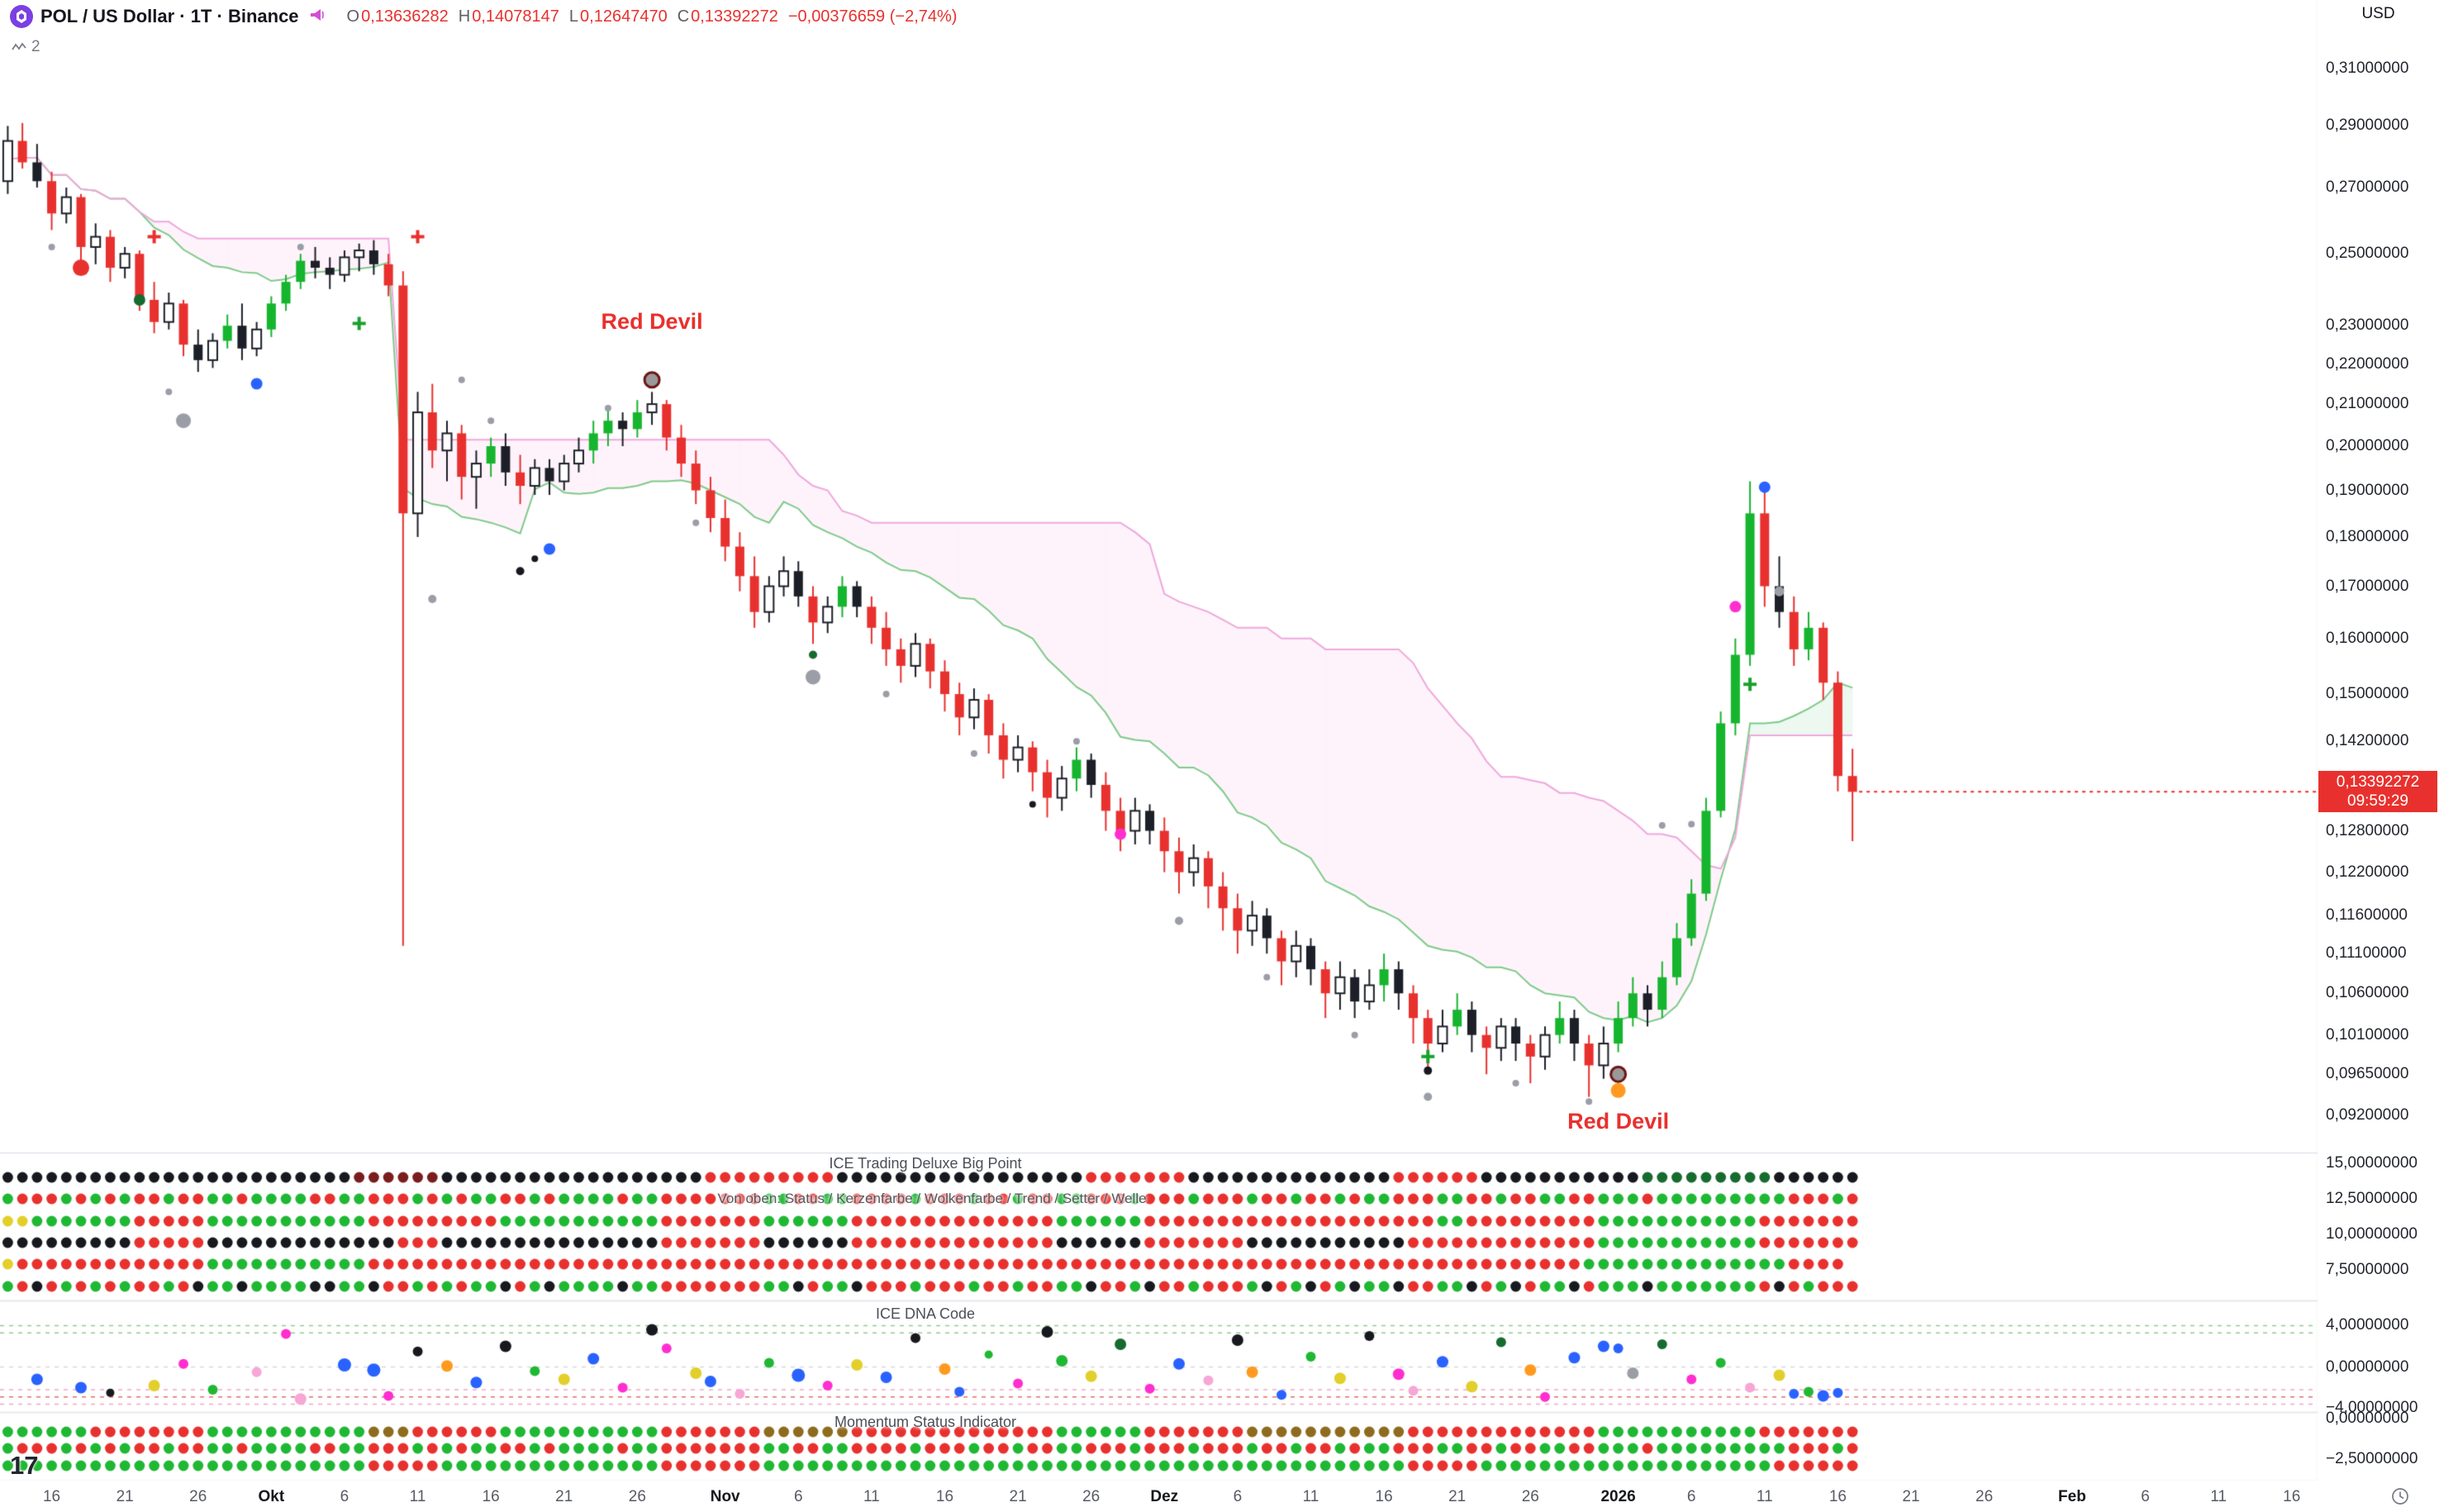 This screenshot has height=1512, width=2439. I want to click on big-point-pane-title: ICE Trading Deluxe Big Point, so click(925, 1163).